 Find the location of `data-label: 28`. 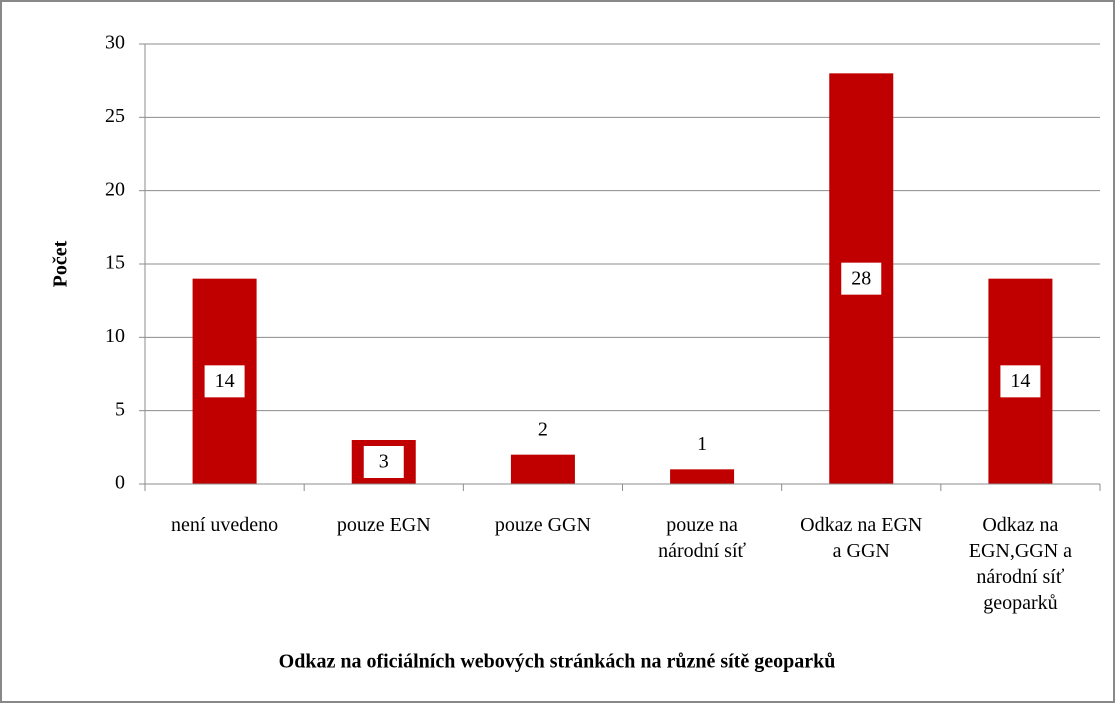

data-label: 28 is located at coordinates (861, 278).